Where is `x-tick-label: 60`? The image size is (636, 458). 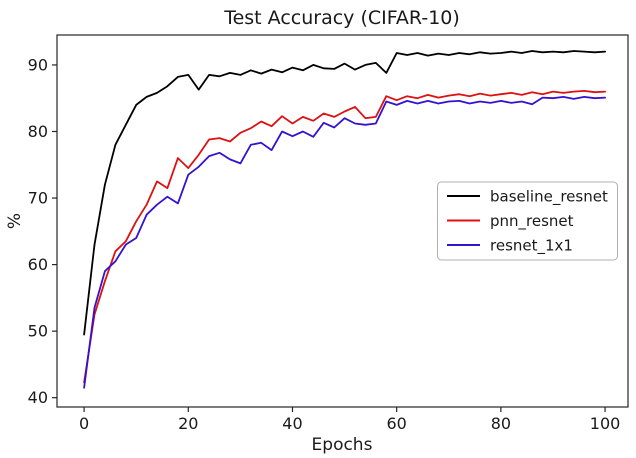 x-tick-label: 60 is located at coordinates (397, 423).